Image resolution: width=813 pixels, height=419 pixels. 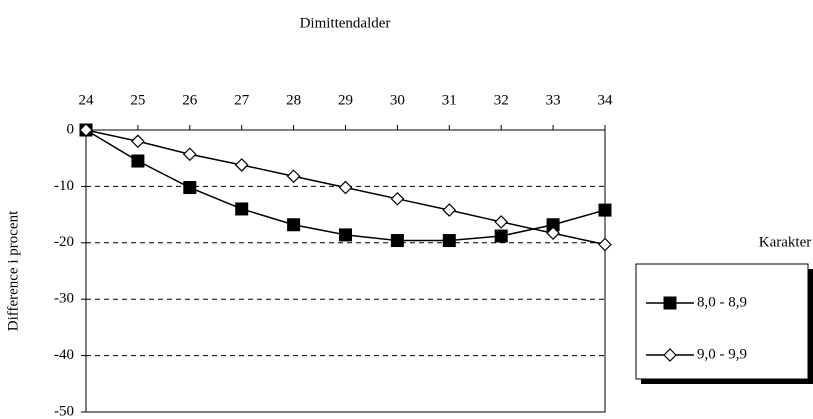 What do you see at coordinates (87, 100) in the screenshot?
I see `x-tick-label: 24` at bounding box center [87, 100].